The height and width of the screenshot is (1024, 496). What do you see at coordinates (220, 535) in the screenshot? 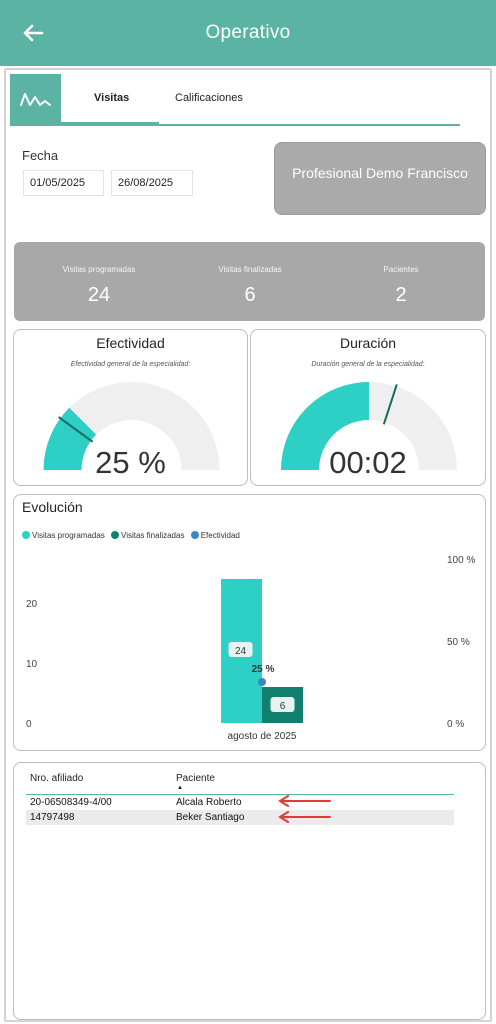
I see `legend-label: Efectividad` at bounding box center [220, 535].